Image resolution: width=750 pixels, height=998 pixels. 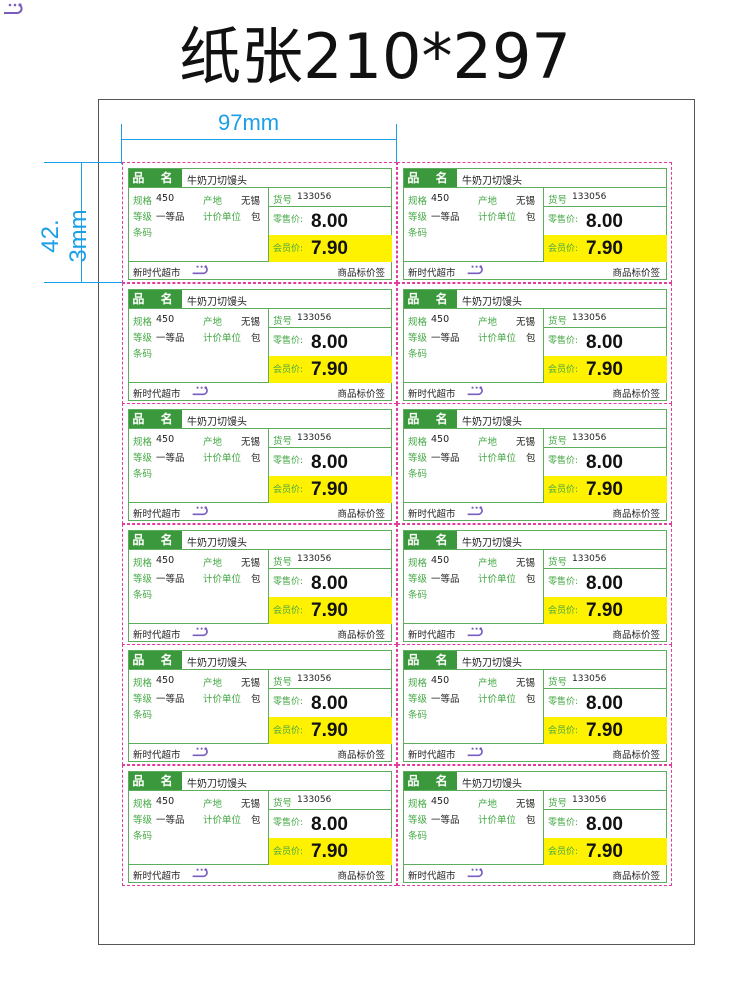 What do you see at coordinates (605, 707) in the screenshot?
I see `price-panel: 货号 133056 零售价: 8.00 会员价: 7.90` at bounding box center [605, 707].